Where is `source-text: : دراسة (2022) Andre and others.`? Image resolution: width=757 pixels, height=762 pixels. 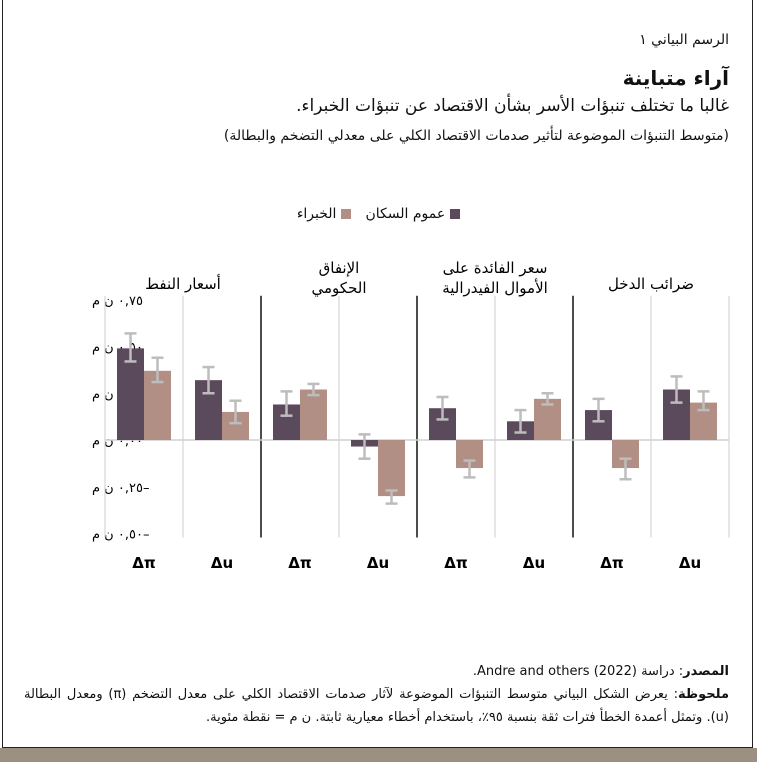
source-text: : دراسة (2022) Andre and others. is located at coordinates (578, 671).